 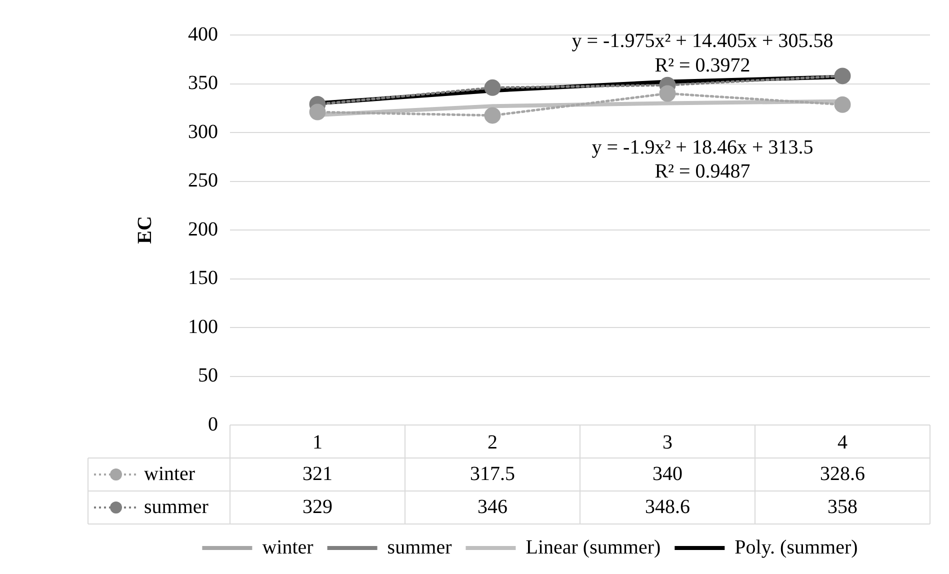 What do you see at coordinates (203, 229) in the screenshot?
I see `y-tick-label: 200` at bounding box center [203, 229].